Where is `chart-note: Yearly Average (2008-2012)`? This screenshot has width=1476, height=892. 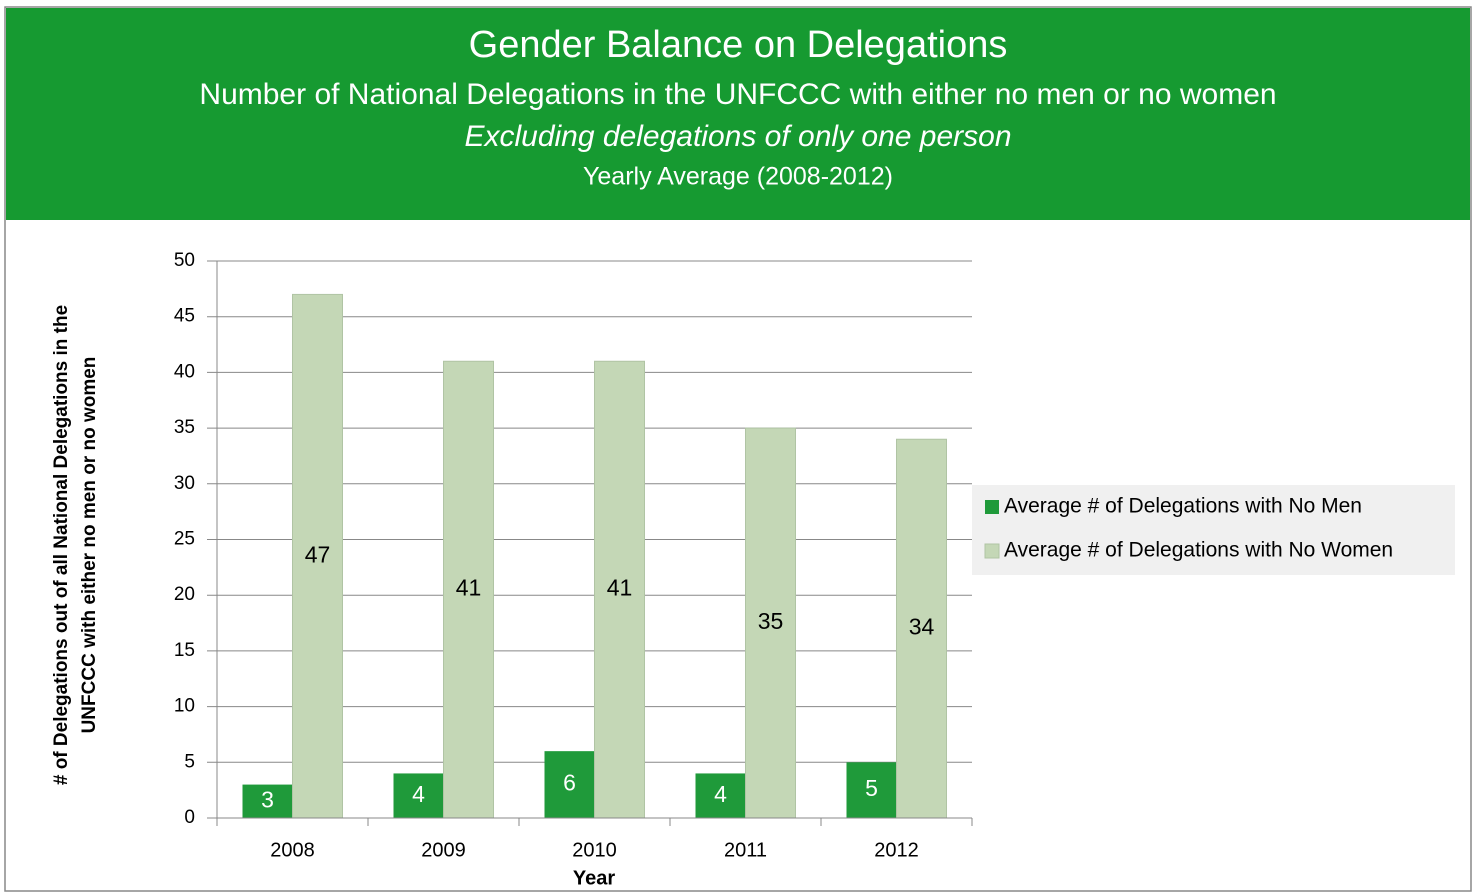
chart-note: Yearly Average (2008-2012) is located at coordinates (738, 177).